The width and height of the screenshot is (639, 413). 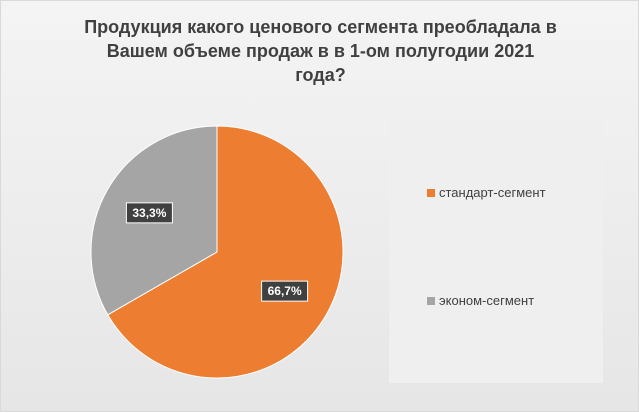 I want to click on data-label-standard: 66,7%, so click(x=285, y=291).